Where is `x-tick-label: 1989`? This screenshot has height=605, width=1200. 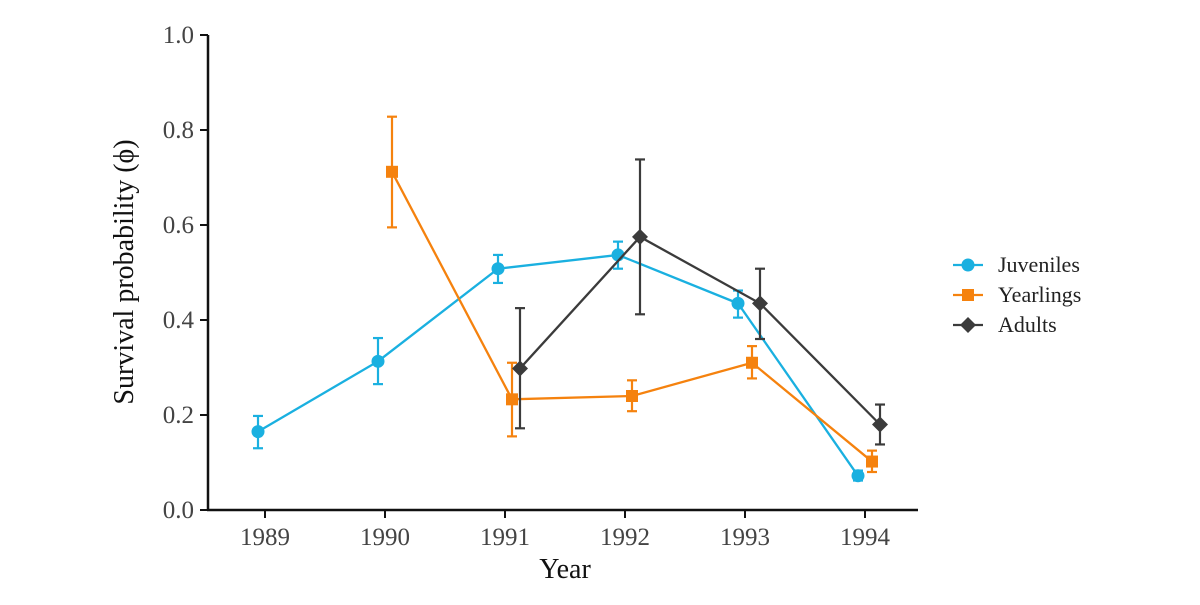
x-tick-label: 1989 is located at coordinates (265, 537).